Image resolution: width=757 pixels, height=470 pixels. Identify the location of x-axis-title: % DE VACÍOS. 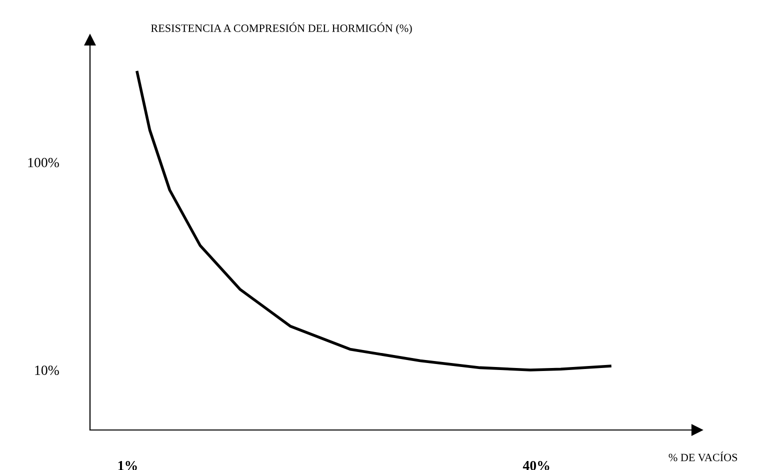
(703, 457).